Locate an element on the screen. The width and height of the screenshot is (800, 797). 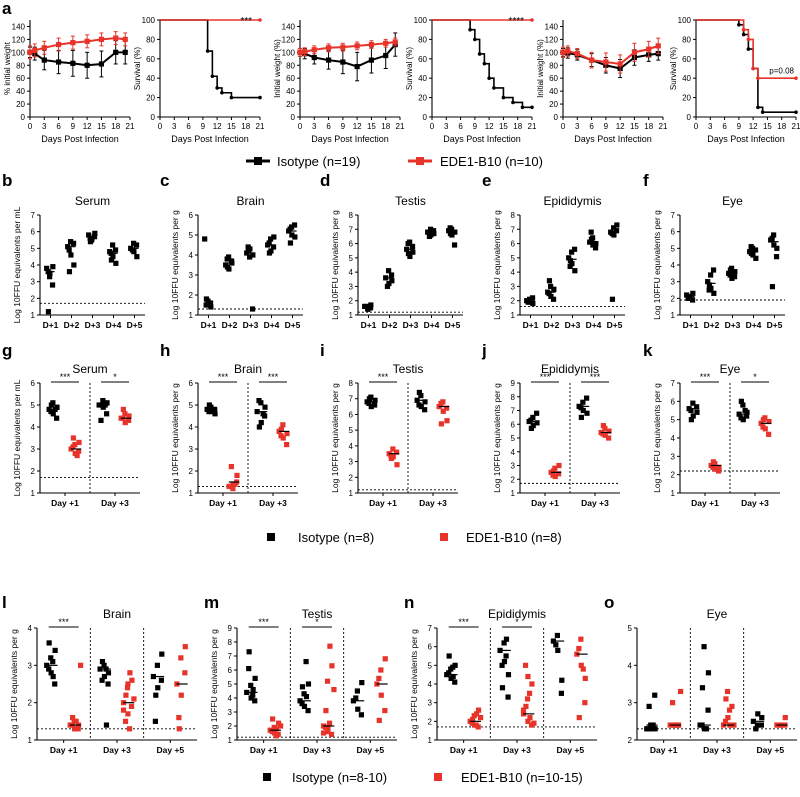
y-tick-label: 8 is located at coordinates (351, 383).